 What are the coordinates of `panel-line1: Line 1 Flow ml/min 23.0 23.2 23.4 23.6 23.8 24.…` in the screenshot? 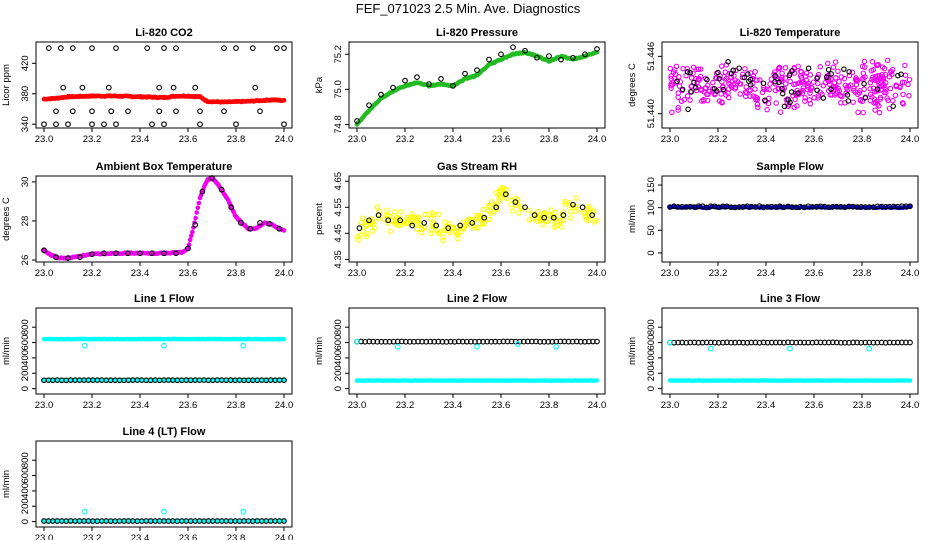 It's located at (147, 352).